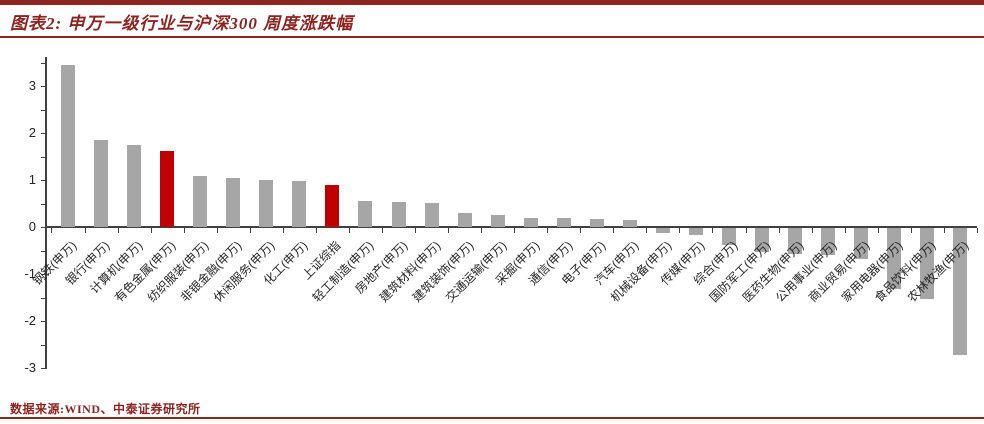  What do you see at coordinates (332, 205) in the screenshot?
I see `bar-上证综指` at bounding box center [332, 205].